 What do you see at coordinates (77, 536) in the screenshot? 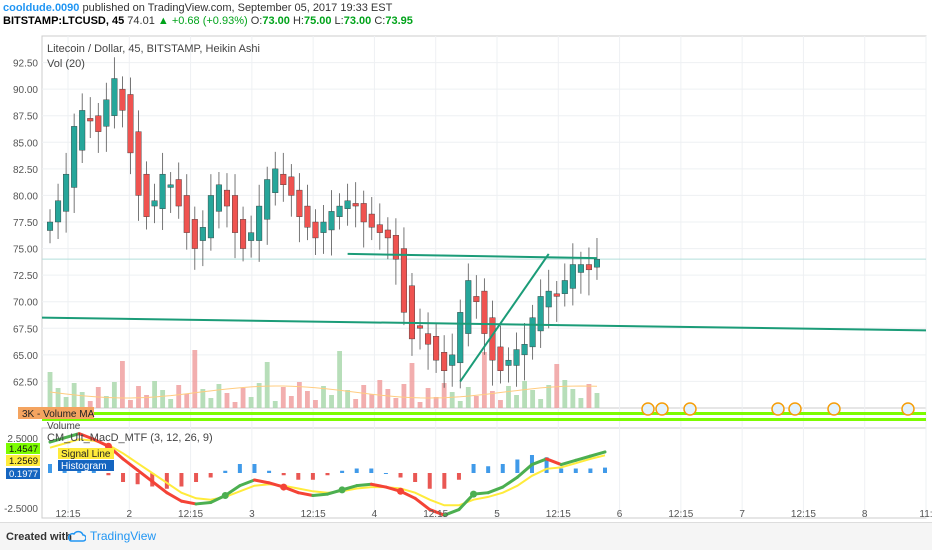
I see `cloud-icon` at bounding box center [77, 536].